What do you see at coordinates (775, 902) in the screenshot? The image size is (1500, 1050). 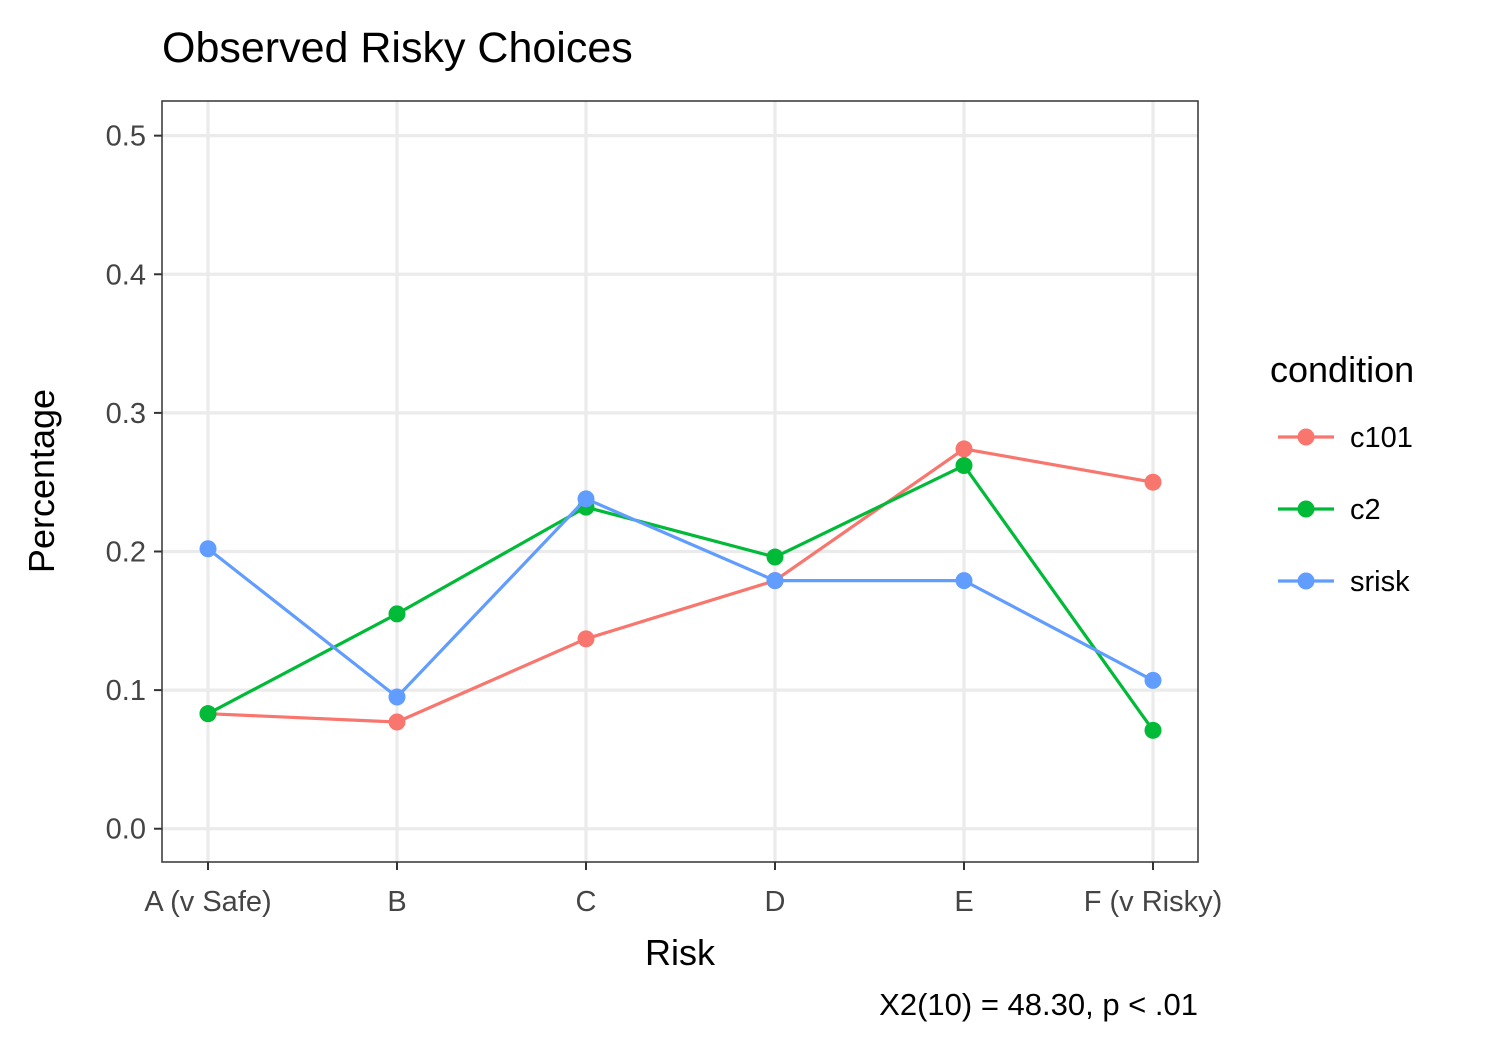 I see `x-tick-label: D` at bounding box center [775, 902].